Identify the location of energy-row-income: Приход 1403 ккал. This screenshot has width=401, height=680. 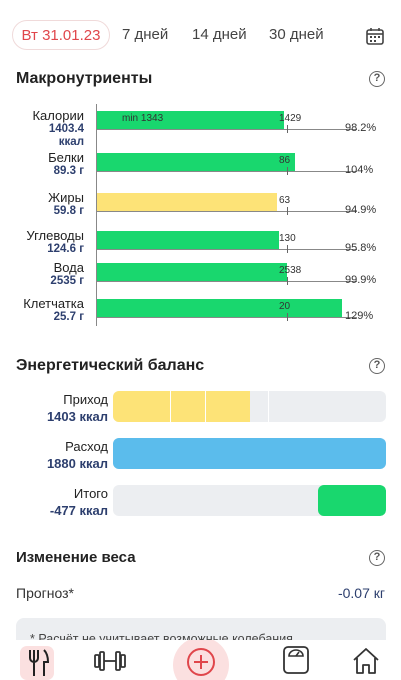
(200, 408).